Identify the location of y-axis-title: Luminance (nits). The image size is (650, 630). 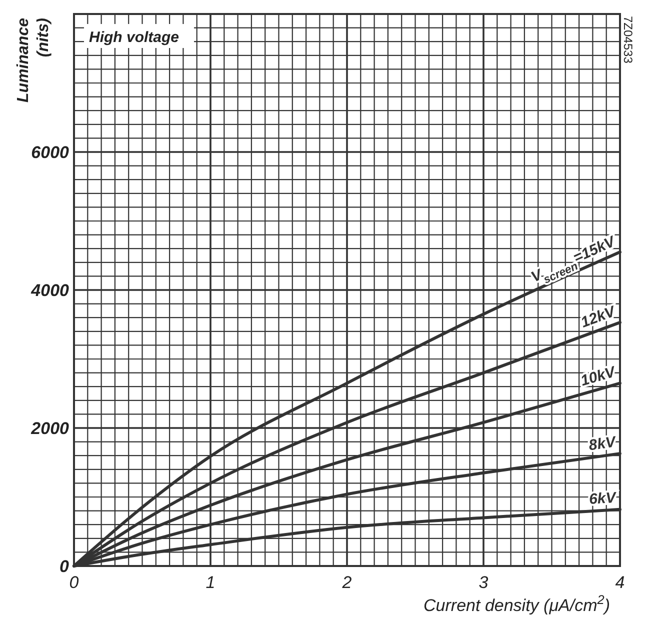
(33, 60).